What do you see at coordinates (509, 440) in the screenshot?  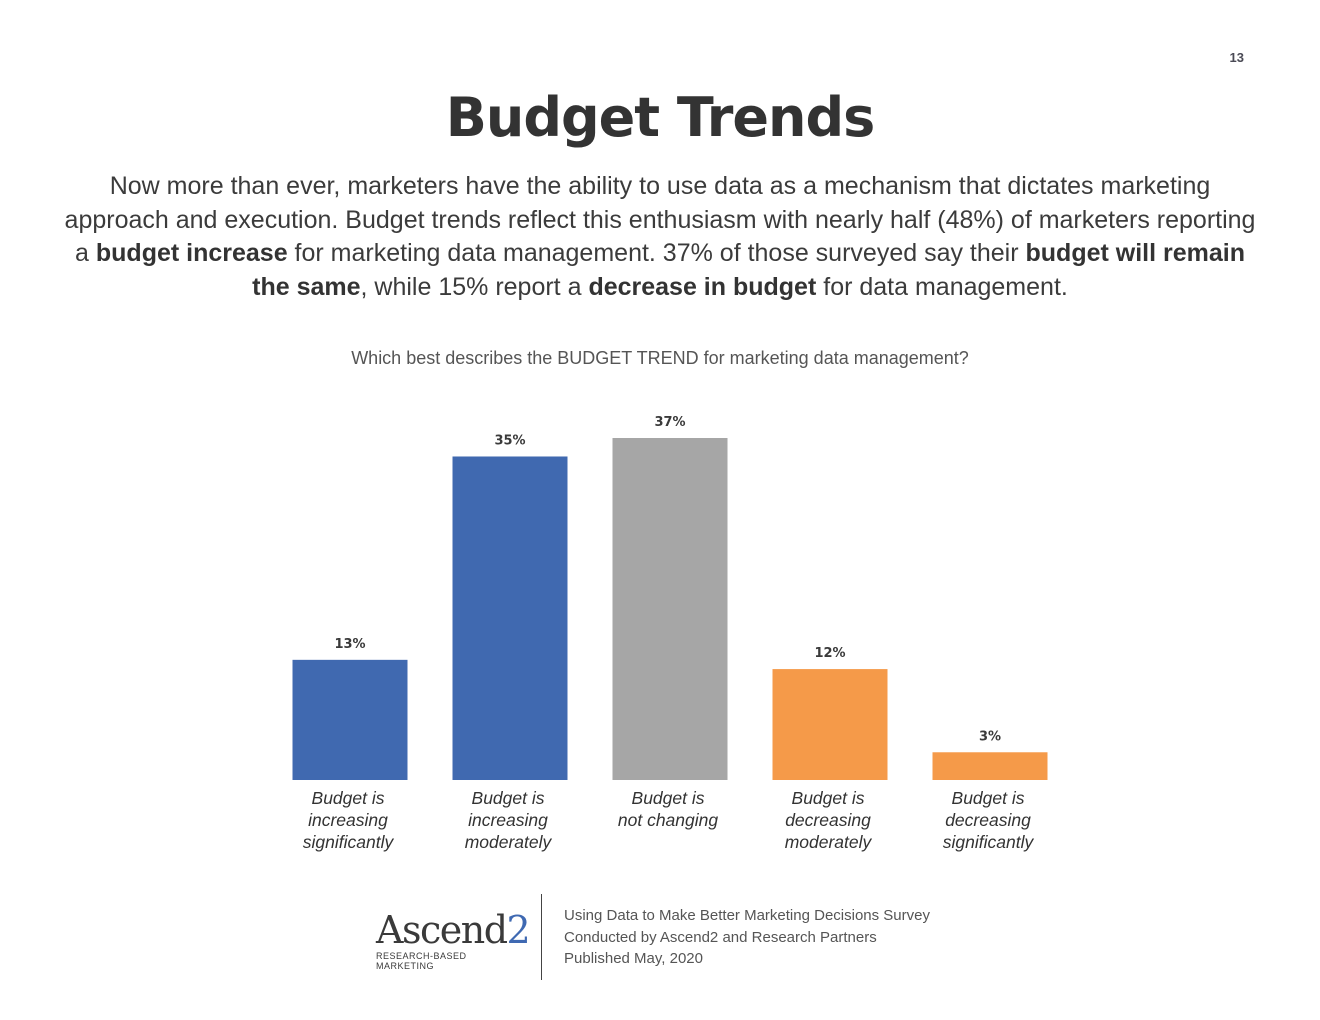 I see `data-label-2: 35%` at bounding box center [509, 440].